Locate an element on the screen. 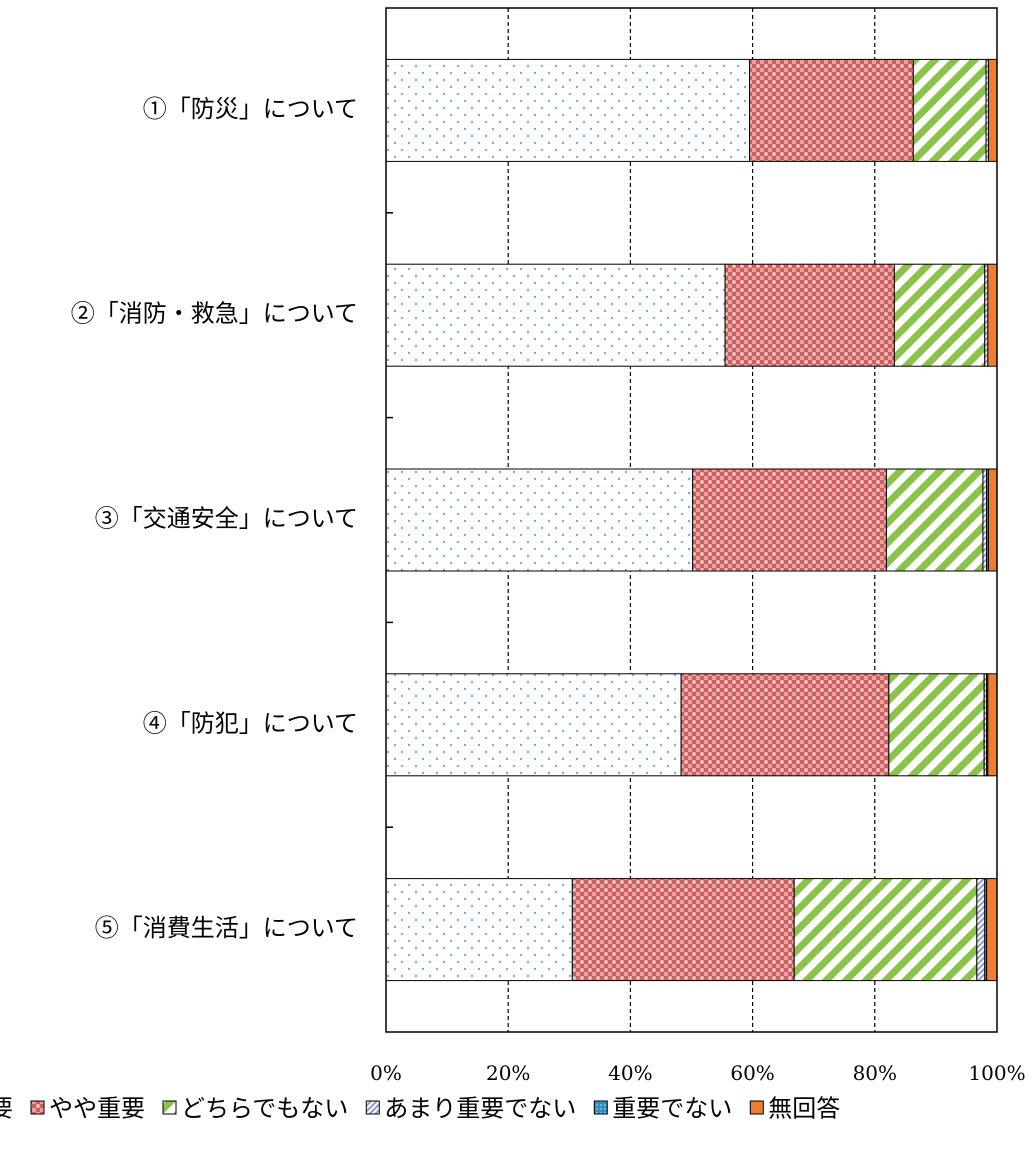 The image size is (1032, 1153). x-tick-label: 40% is located at coordinates (630, 1073).